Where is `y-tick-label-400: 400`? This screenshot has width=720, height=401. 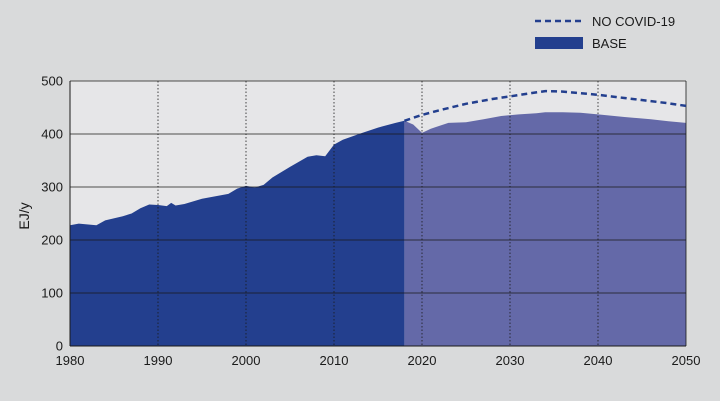
y-tick-label-400: 400 is located at coordinates (52, 134).